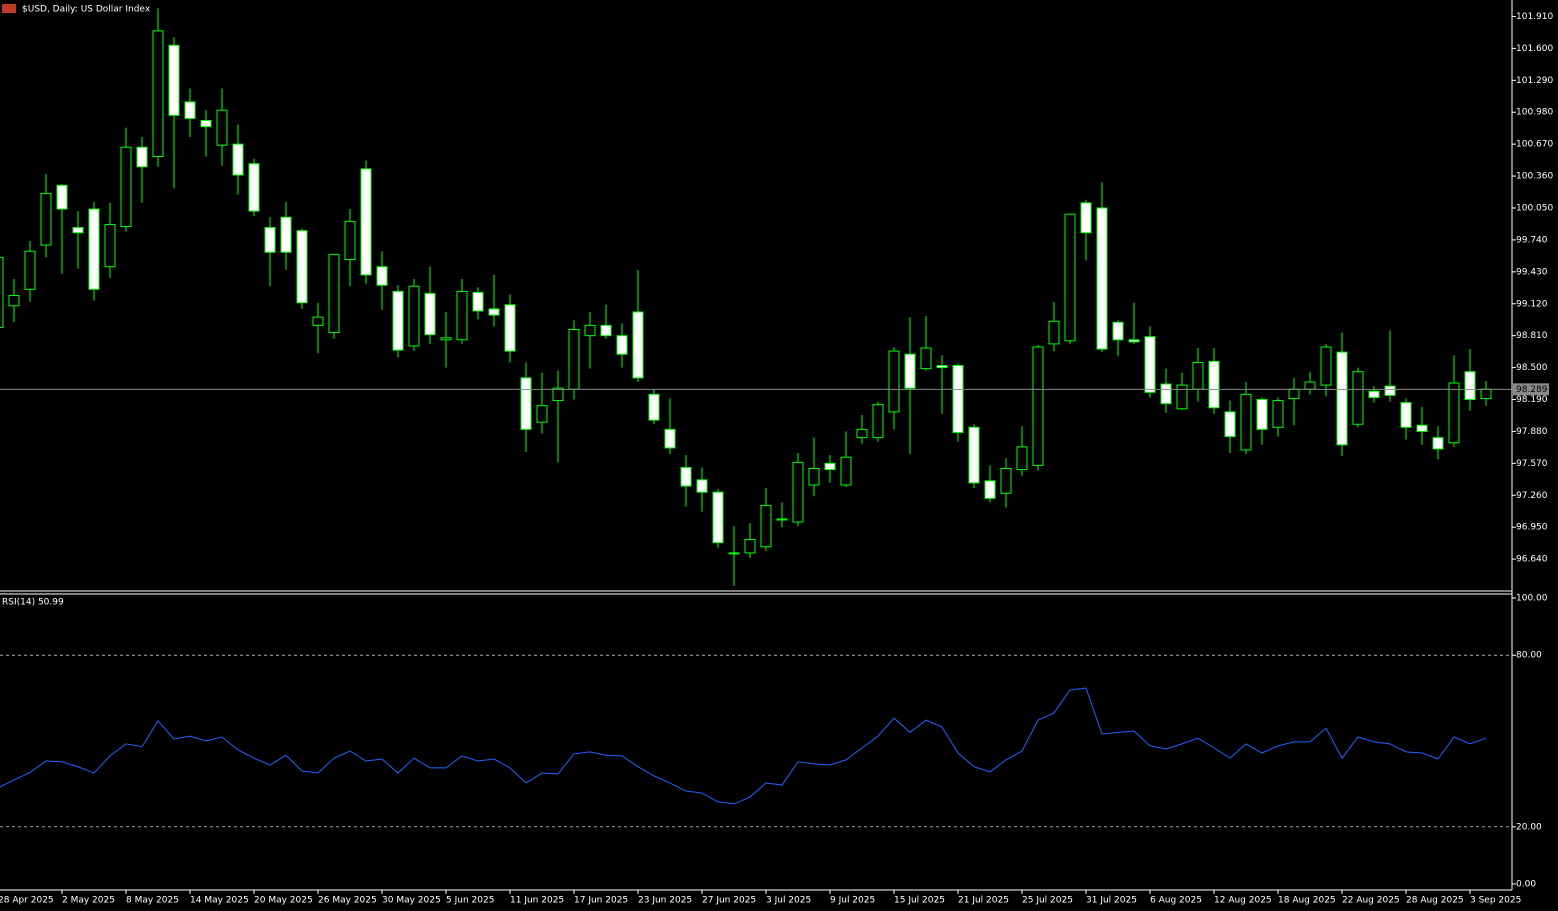  I want to click on y-tick-label: 101.290, so click(1534, 81).